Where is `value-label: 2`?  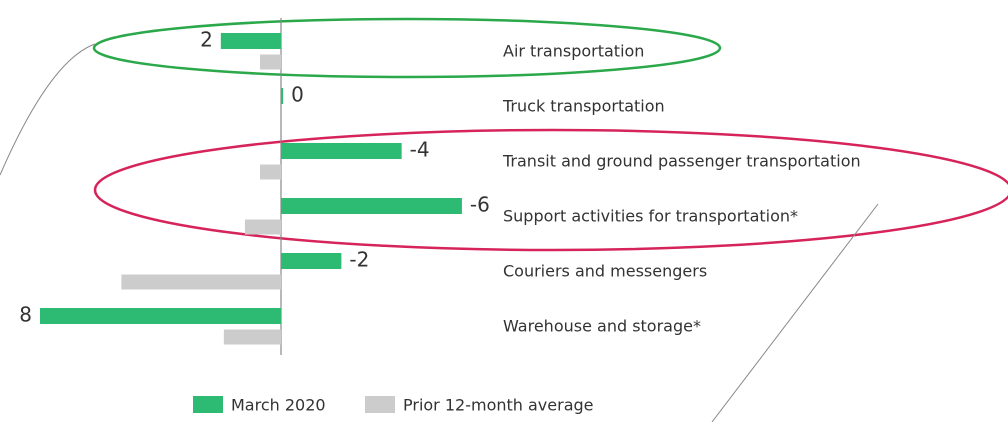
value-label: 2 is located at coordinates (206, 40).